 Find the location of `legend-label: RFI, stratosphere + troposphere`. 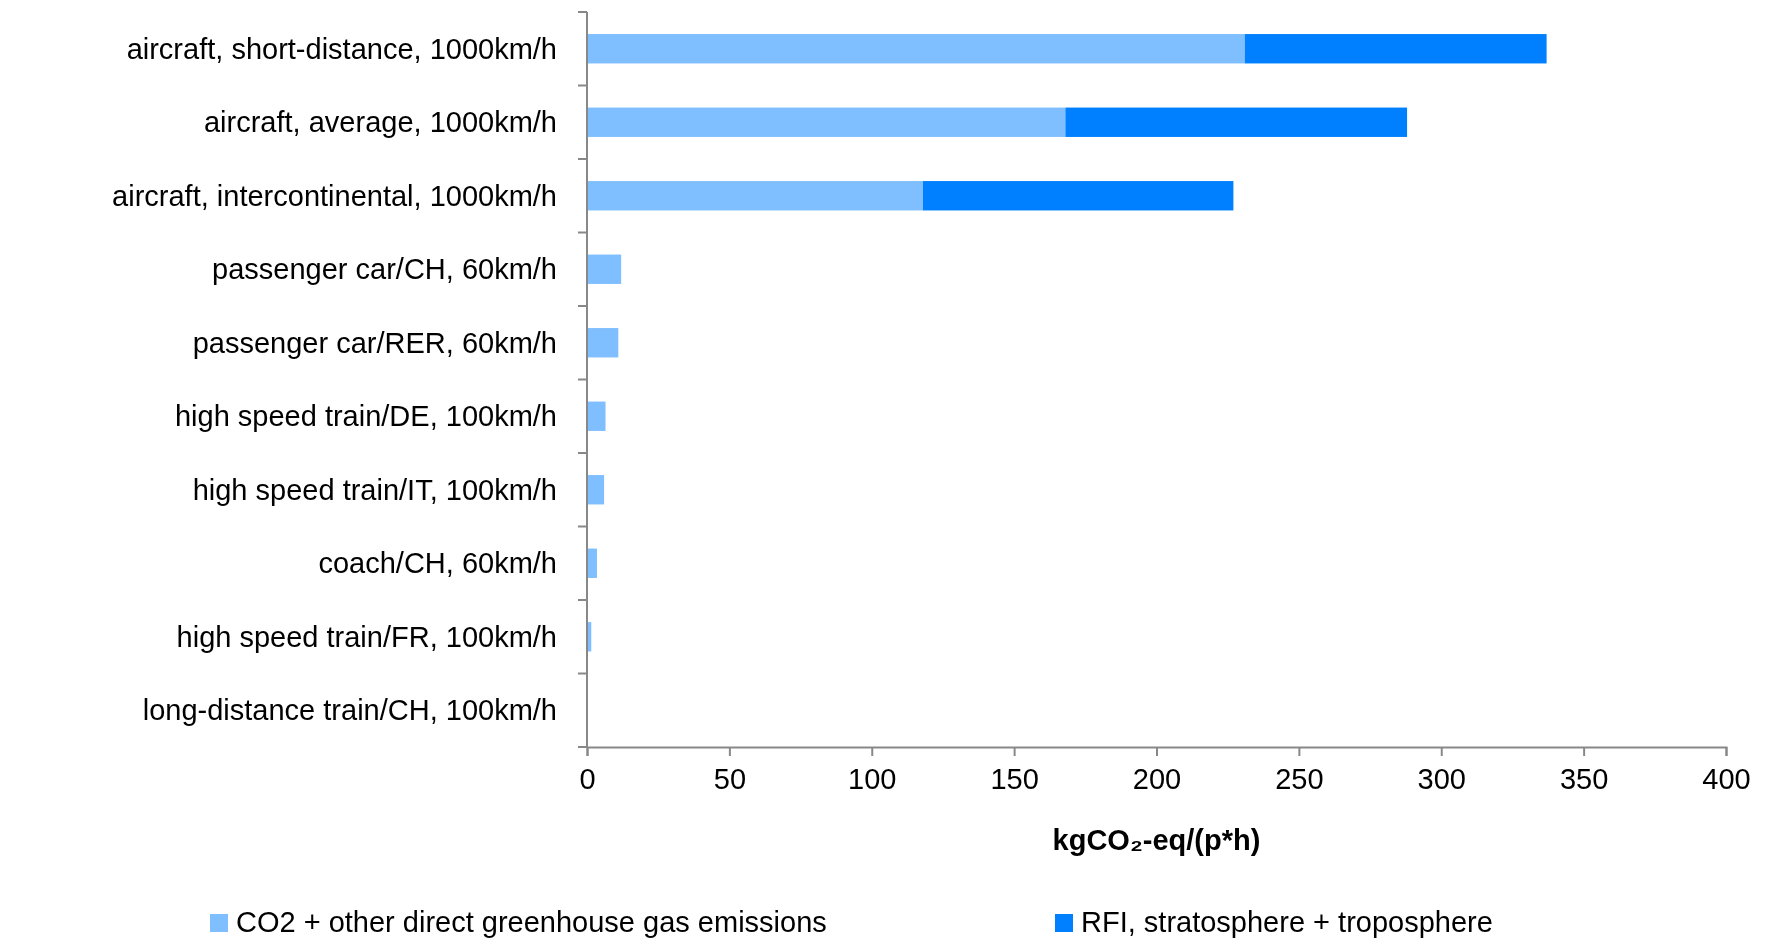

legend-label: RFI, stratosphere + troposphere is located at coordinates (1287, 922).